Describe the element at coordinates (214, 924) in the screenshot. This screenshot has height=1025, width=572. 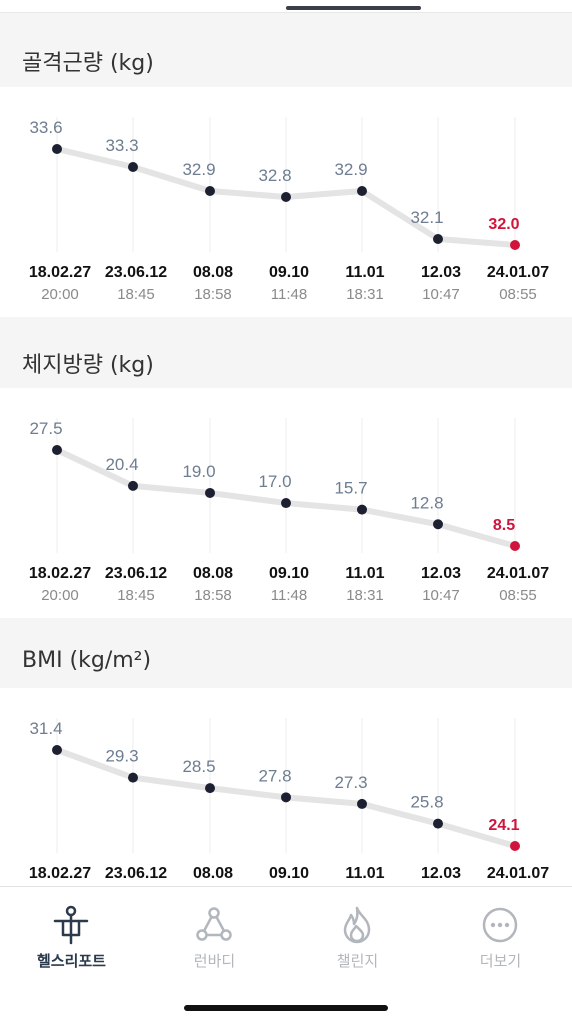
I see `runbody-icon` at that location.